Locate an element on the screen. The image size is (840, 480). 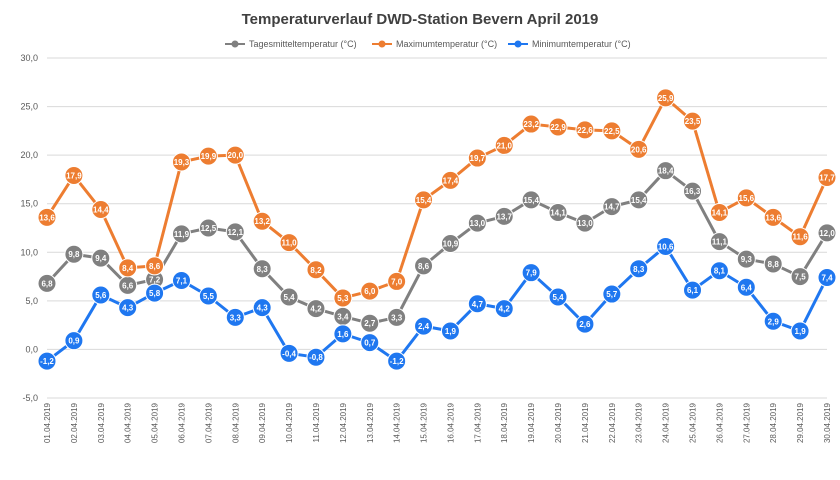
y-tick-label: 20,0 is located at coordinates (29, 155).